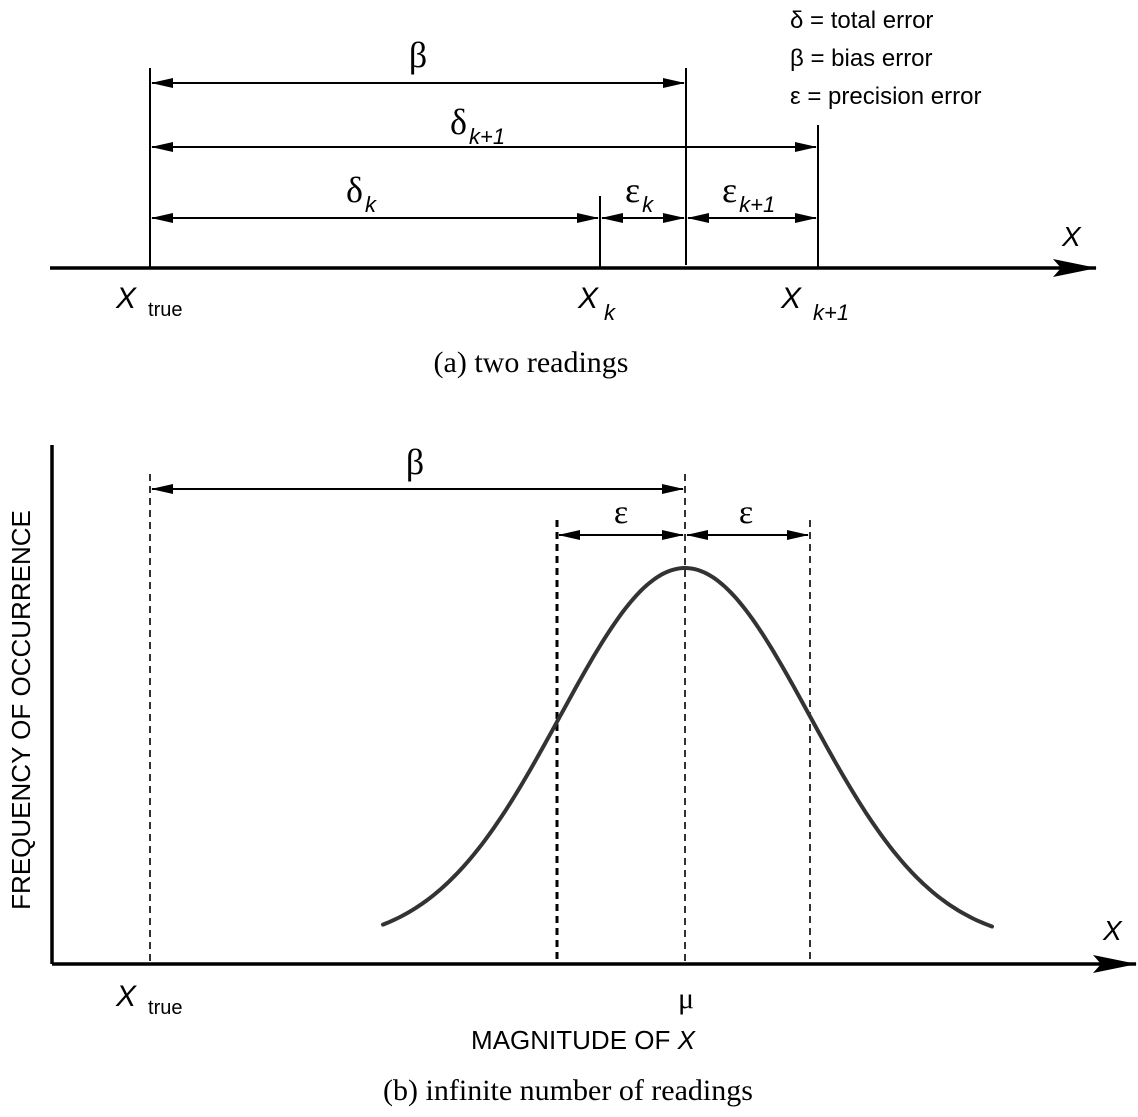 The width and height of the screenshot is (1138, 1117). I want to click on beta-label-b: β, so click(415, 462).